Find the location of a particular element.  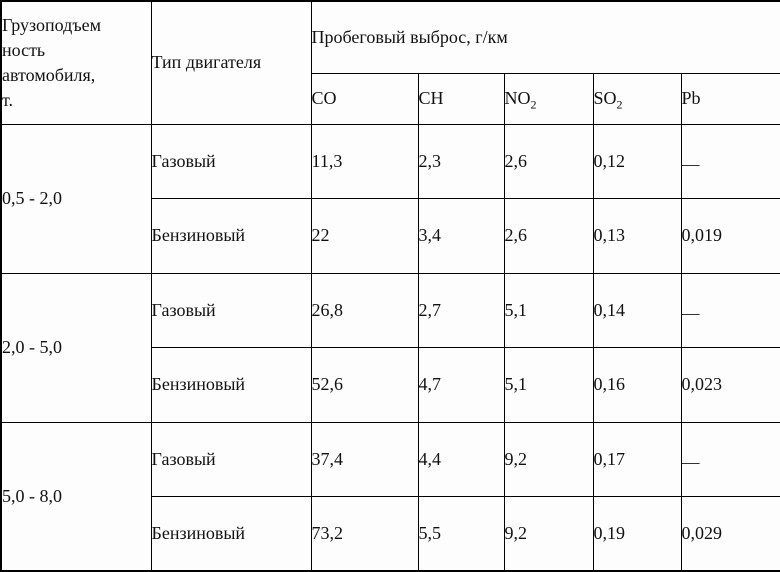

capacity-cell: 2,0 - 5,0 is located at coordinates (76, 347).